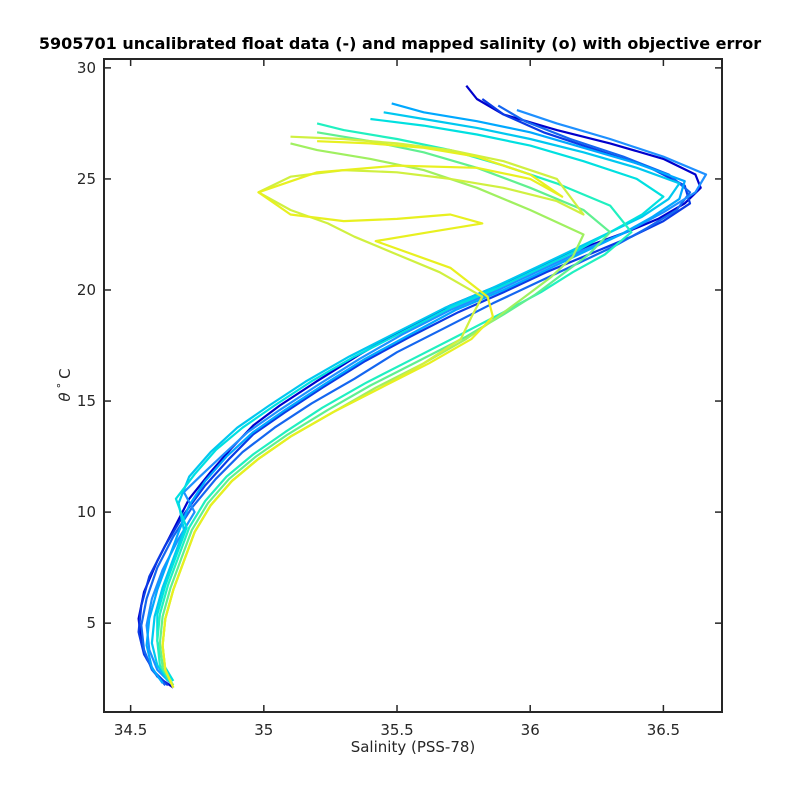 The height and width of the screenshot is (800, 800). What do you see at coordinates (86, 401) in the screenshot?
I see `y-tick-label: 15` at bounding box center [86, 401].